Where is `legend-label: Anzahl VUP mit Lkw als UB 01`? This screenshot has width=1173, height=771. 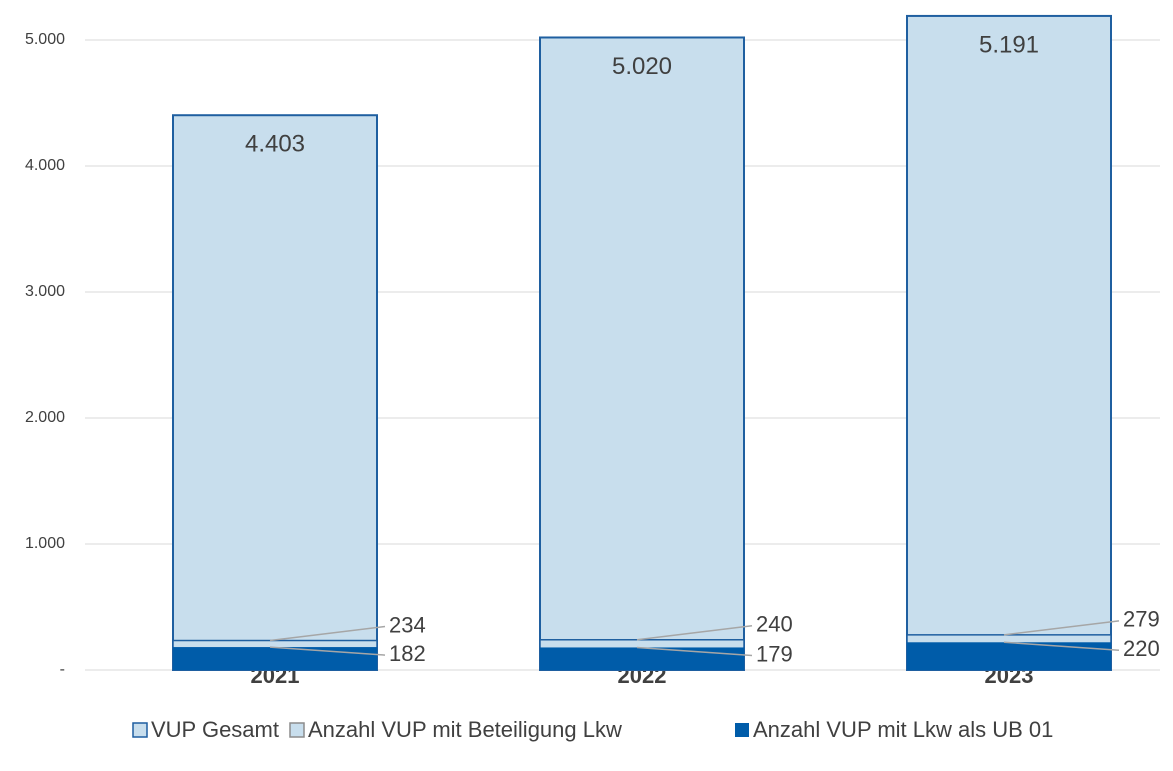 legend-label: Anzahl VUP mit Lkw als UB 01 is located at coordinates (903, 729).